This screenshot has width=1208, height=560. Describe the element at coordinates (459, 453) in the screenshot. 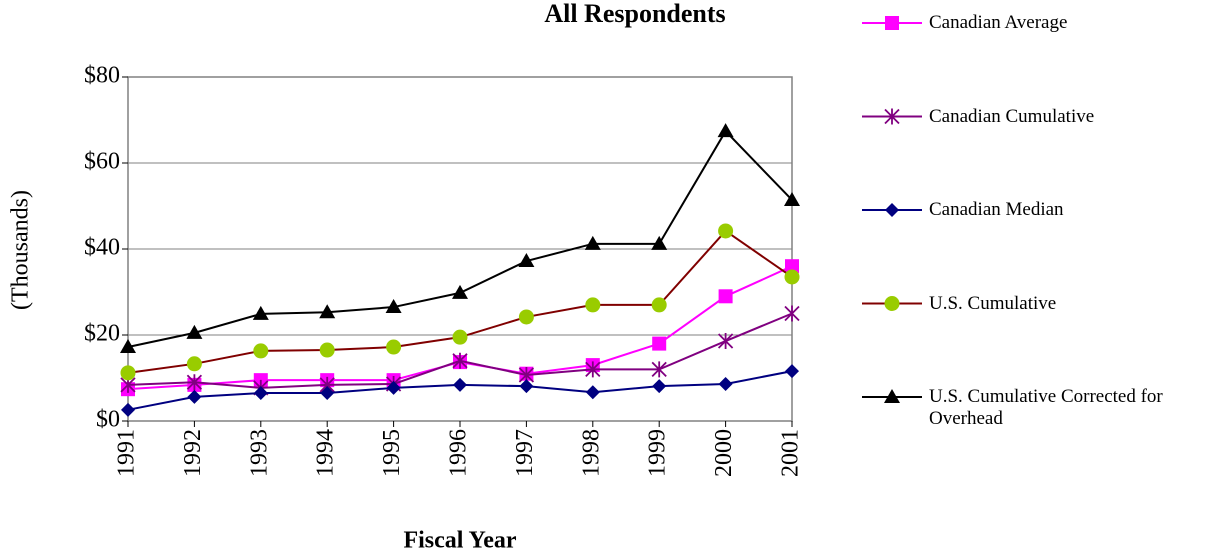

I see `x-tick-label: 1996` at that location.